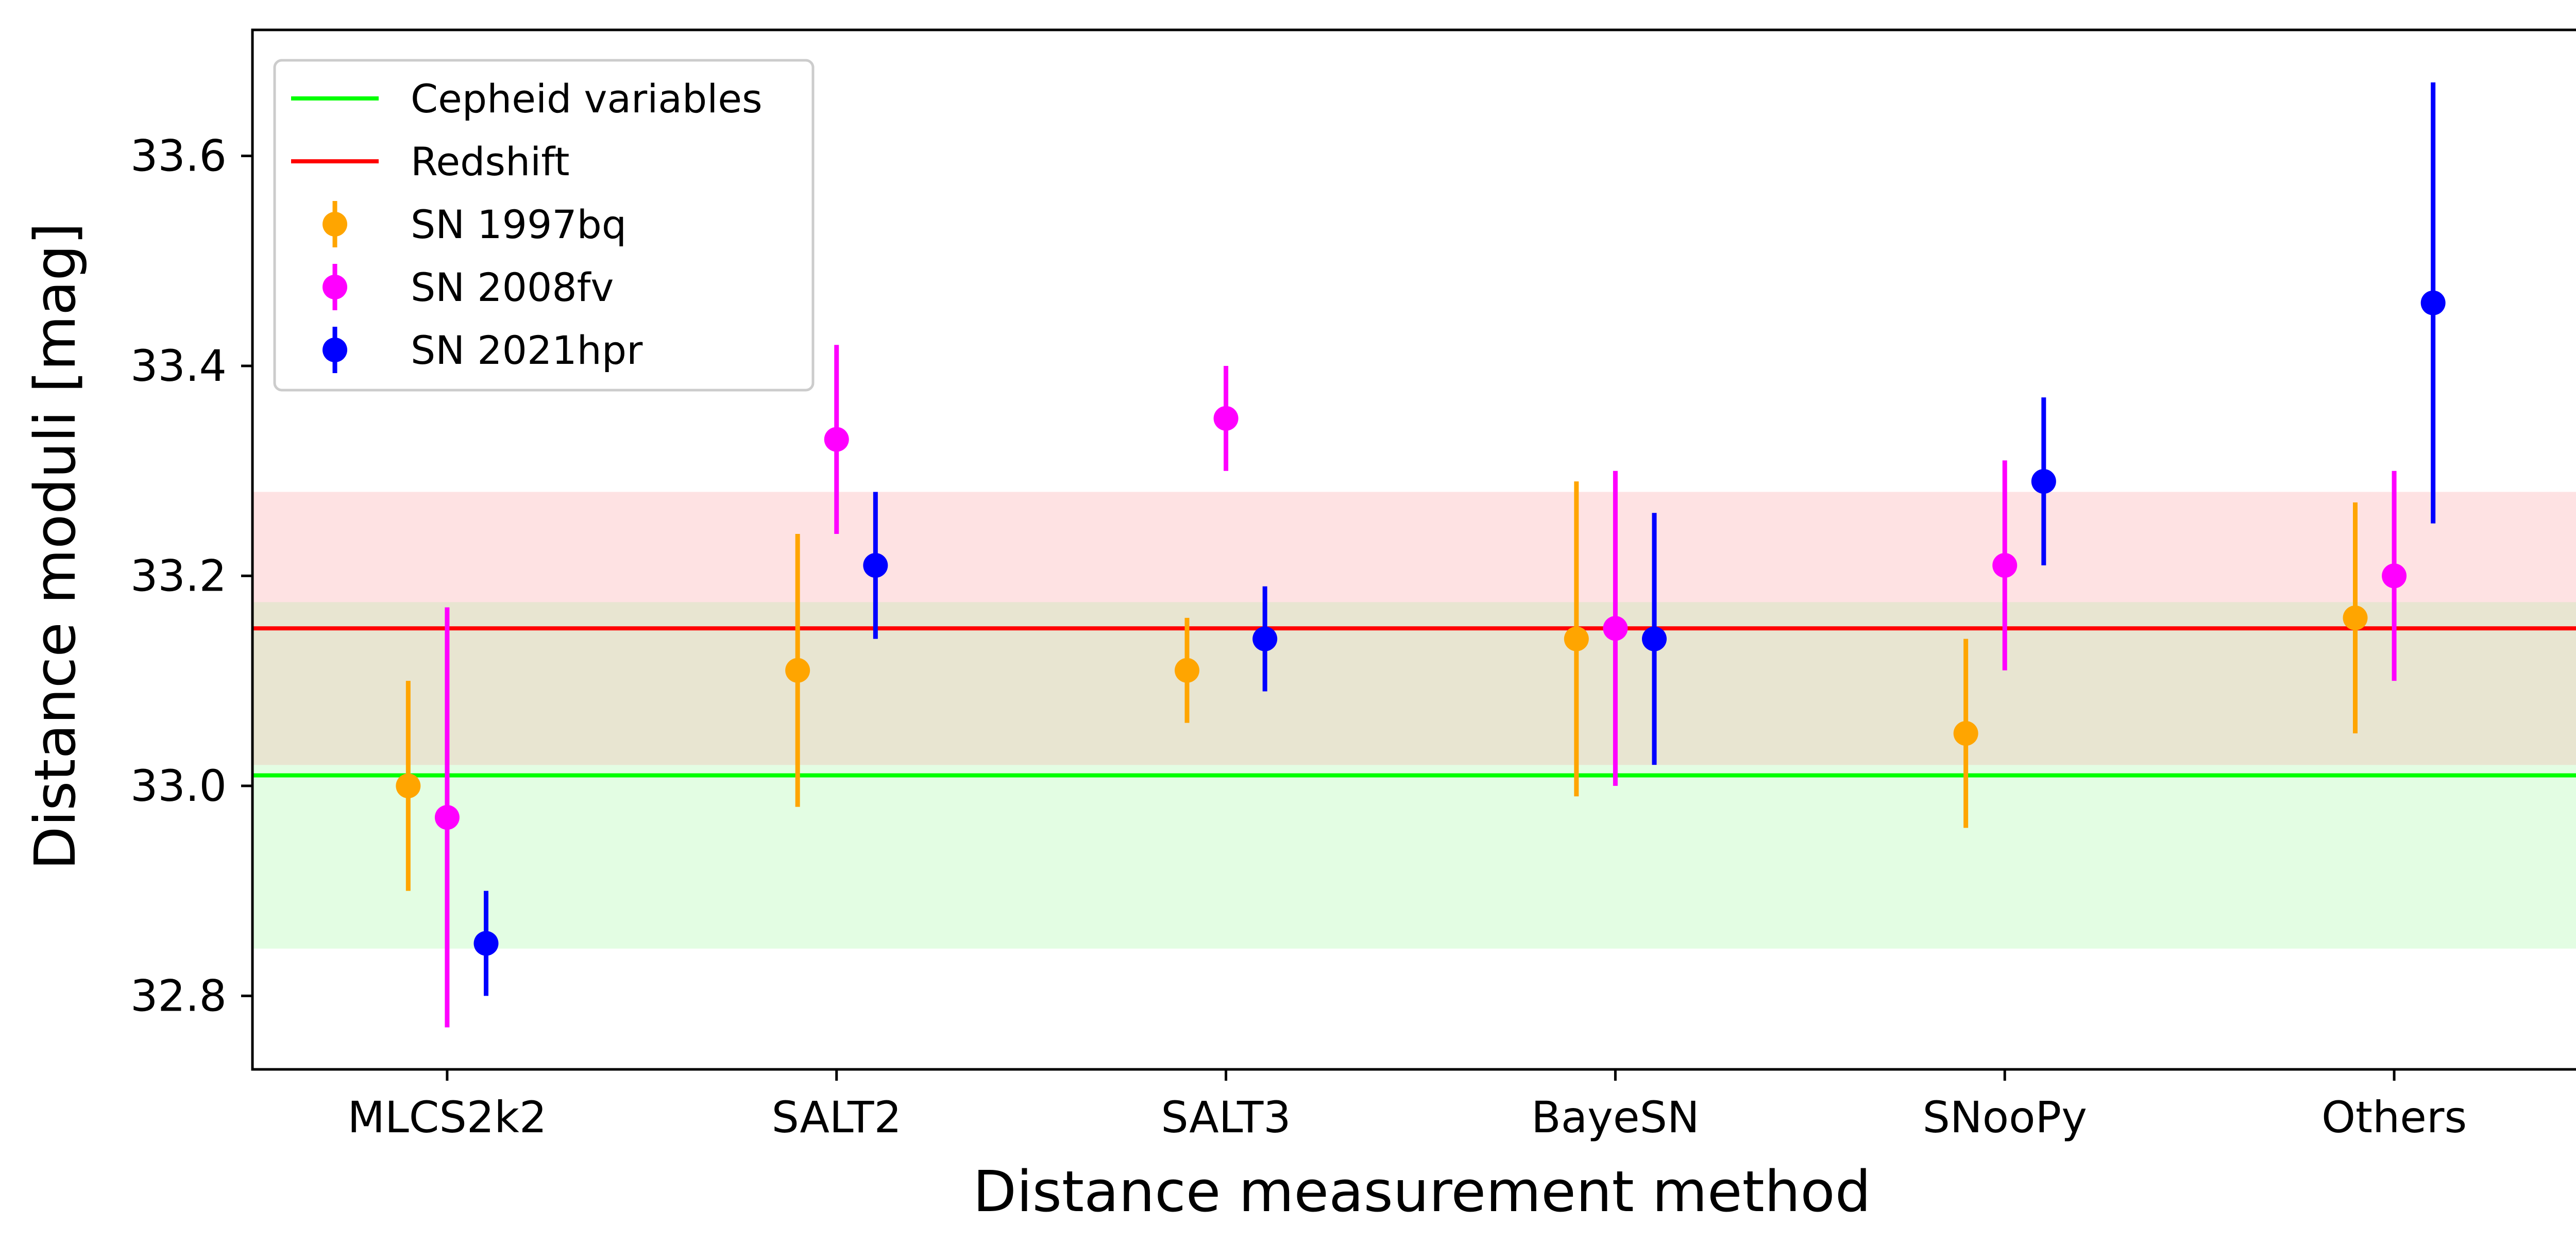 The width and height of the screenshot is (2576, 1258). Describe the element at coordinates (178, 155) in the screenshot. I see `y-tick-label: 33.6` at that location.